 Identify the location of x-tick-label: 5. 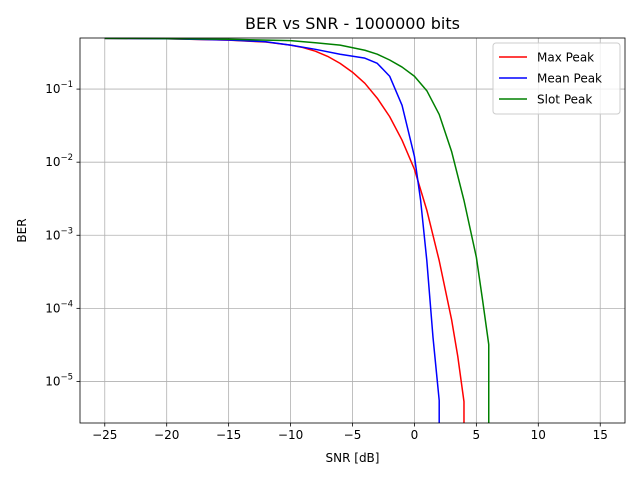
(477, 435).